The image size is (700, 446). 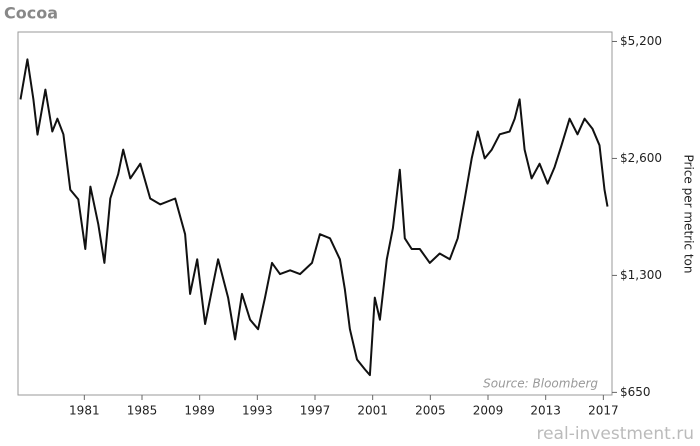 What do you see at coordinates (615, 434) in the screenshot?
I see `watermark: real-investment.ru` at bounding box center [615, 434].